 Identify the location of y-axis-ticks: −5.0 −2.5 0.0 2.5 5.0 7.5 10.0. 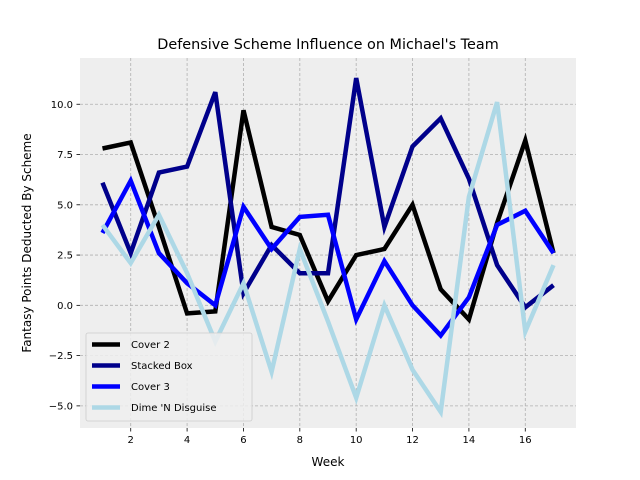
(64, 256).